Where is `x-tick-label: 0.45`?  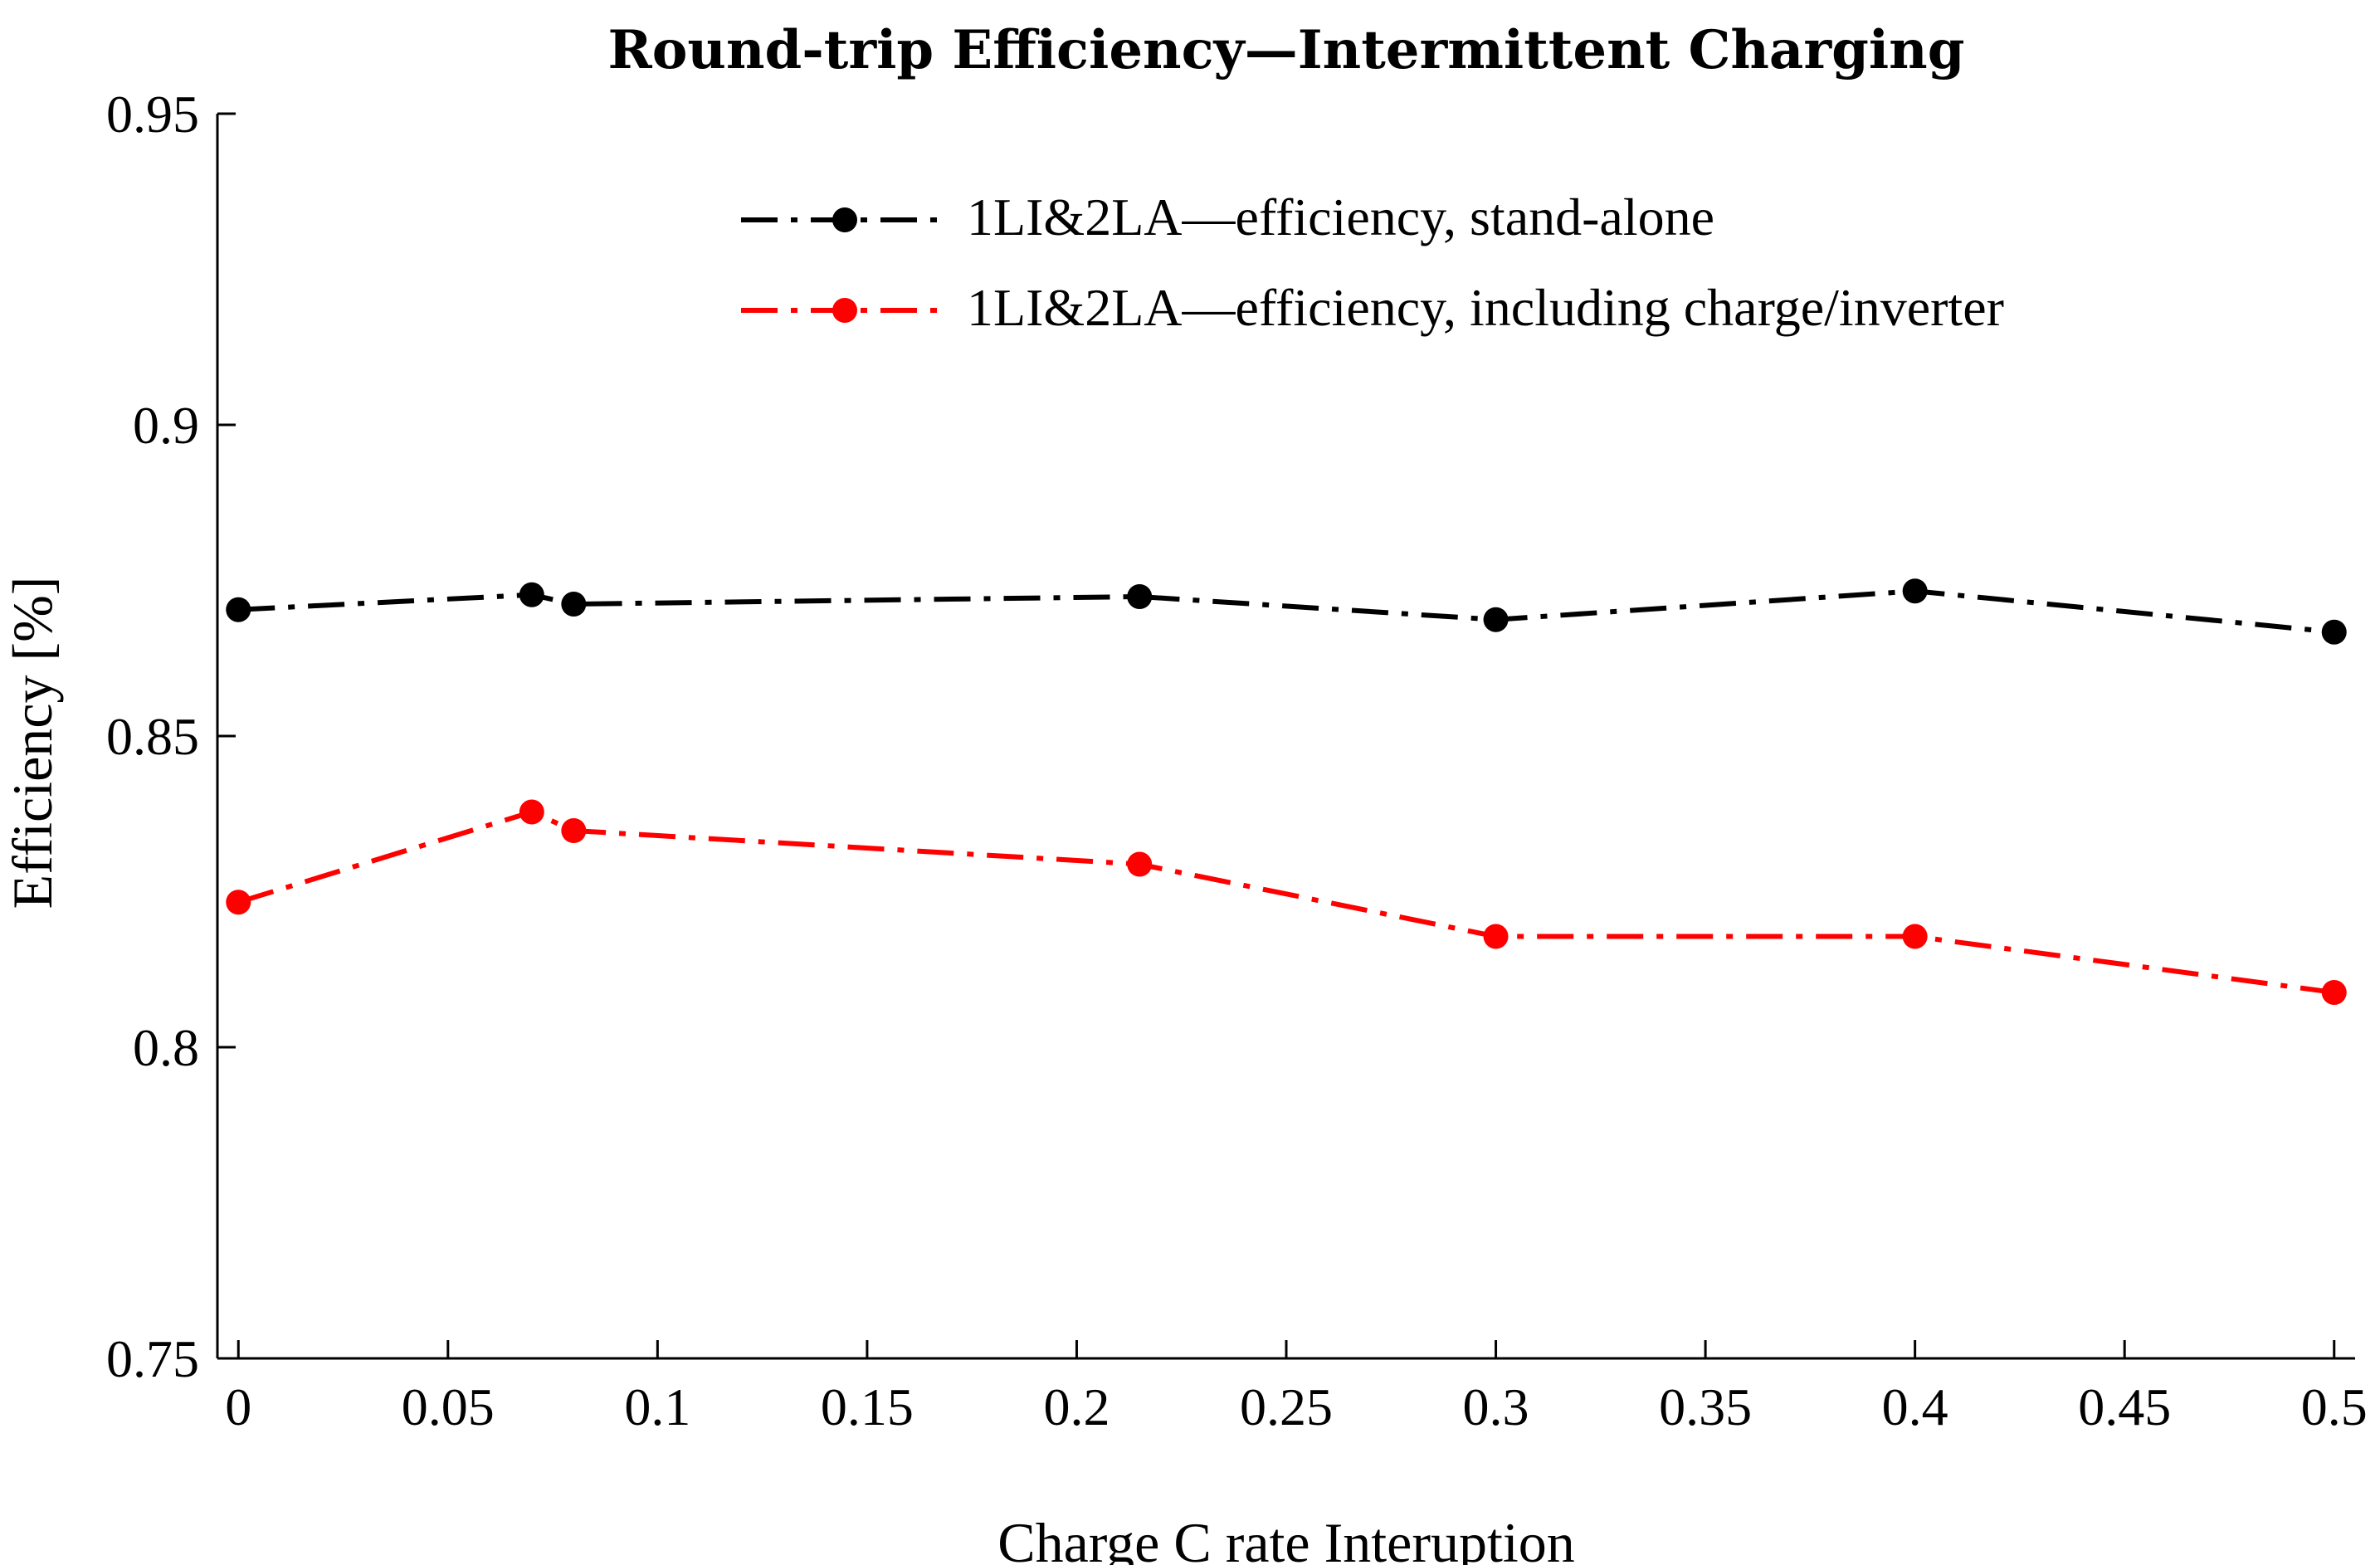
x-tick-label: 0.45 is located at coordinates (2124, 1406).